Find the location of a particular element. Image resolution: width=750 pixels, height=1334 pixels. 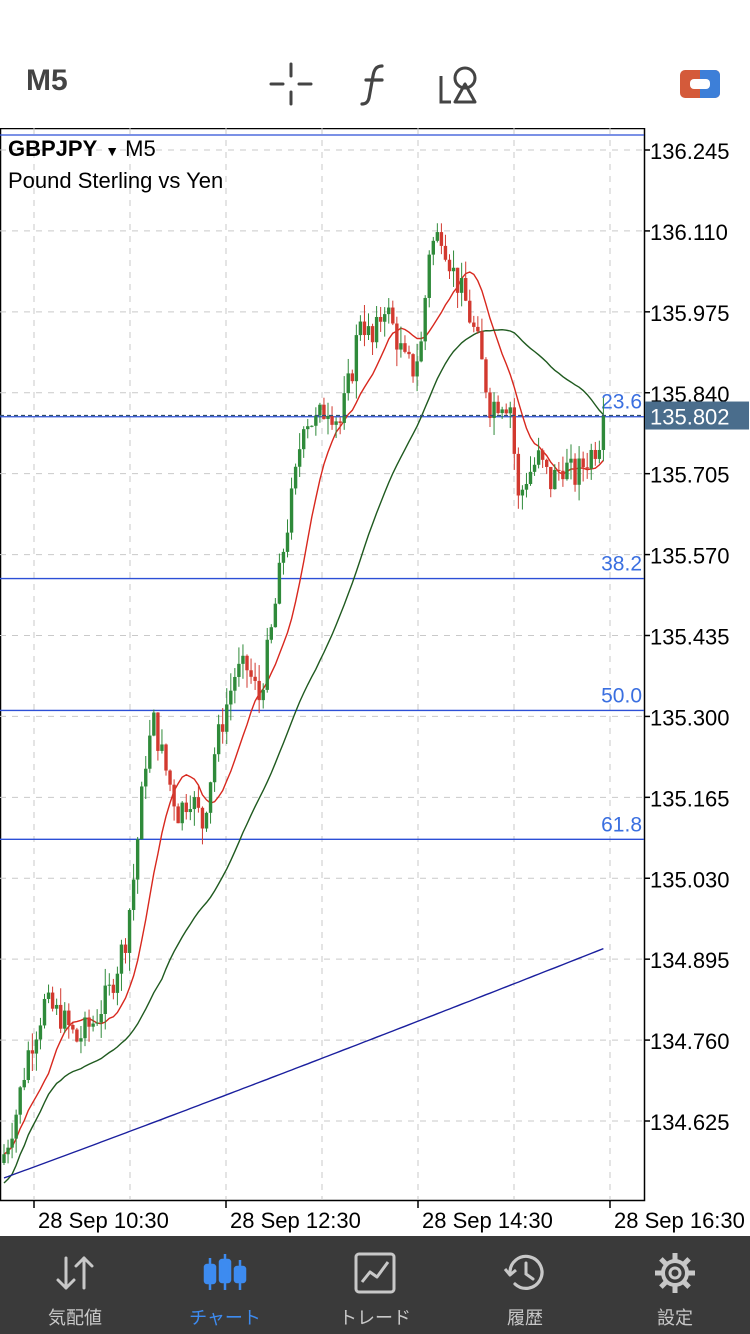

time-axis-label: 28 Sep 16:30 is located at coordinates (679, 1220).